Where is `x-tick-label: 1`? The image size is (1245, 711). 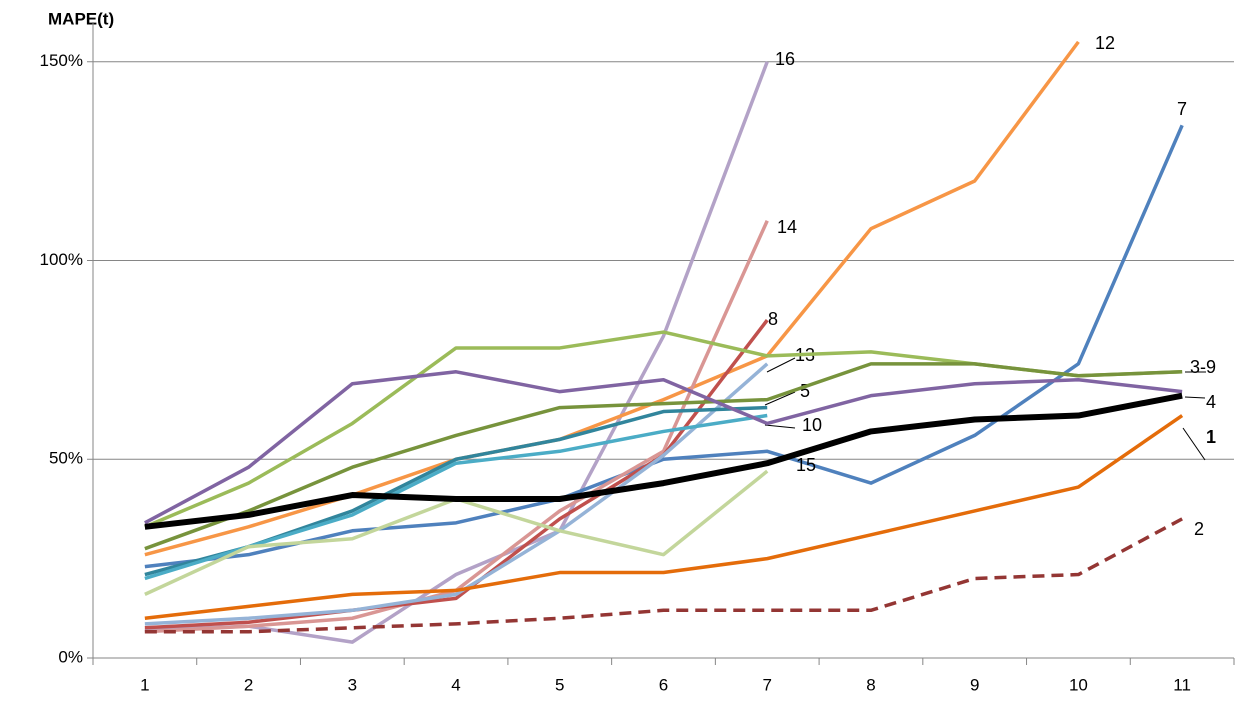 x-tick-label: 1 is located at coordinates (144, 684).